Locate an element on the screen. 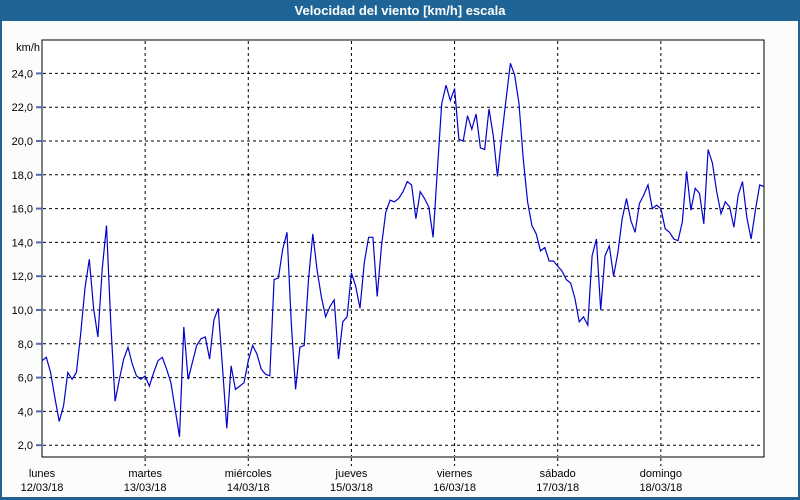  y-tick-label: 20,0 is located at coordinates (22, 142).